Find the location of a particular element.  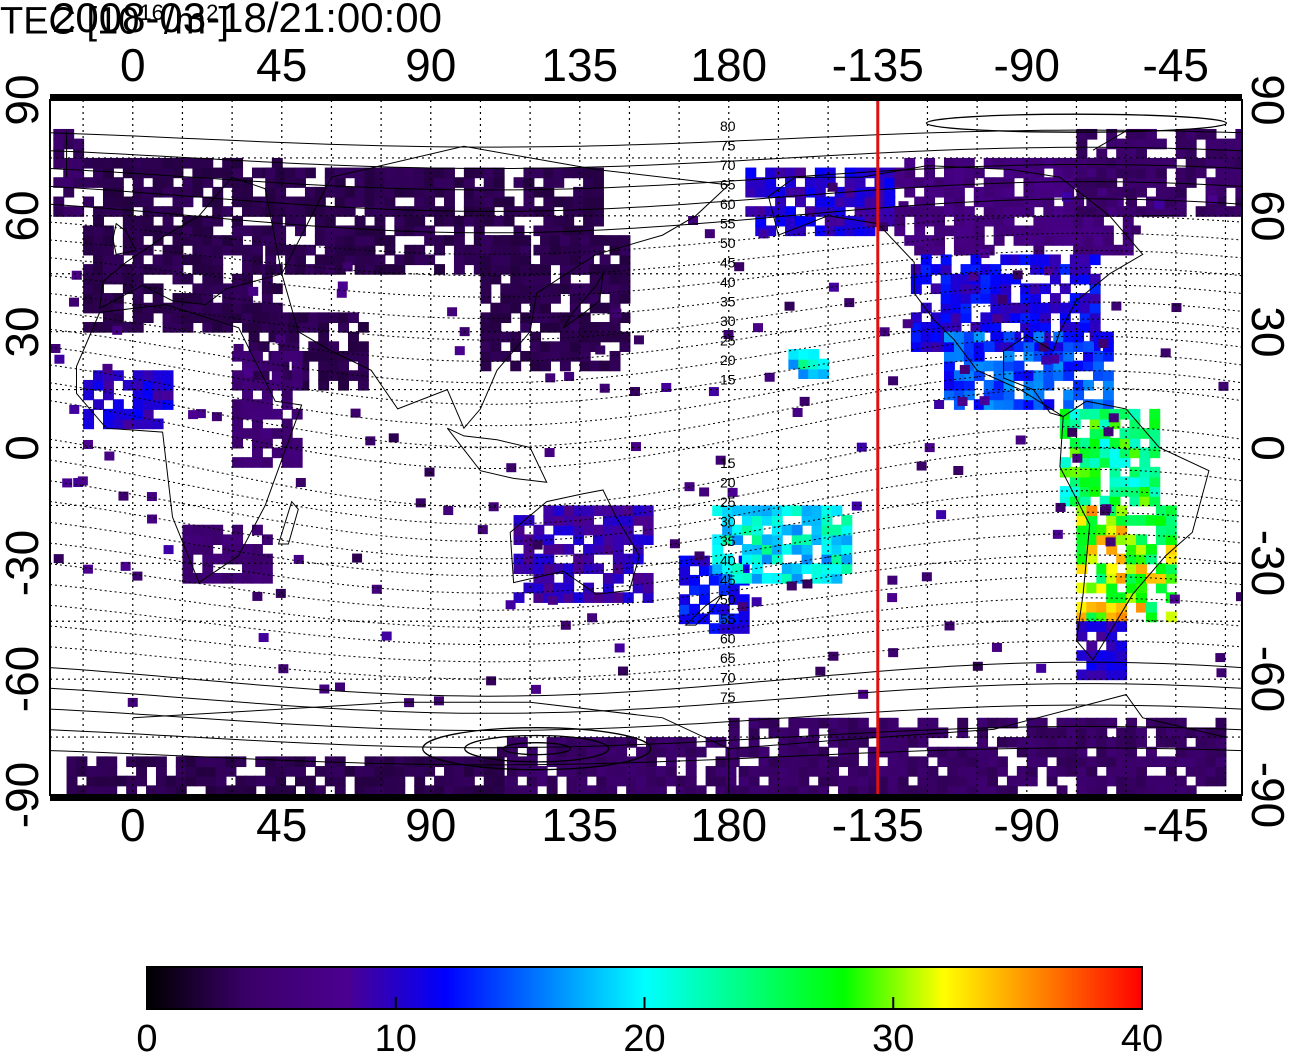

right-tick-label: -90 is located at coordinates (1267, 795).